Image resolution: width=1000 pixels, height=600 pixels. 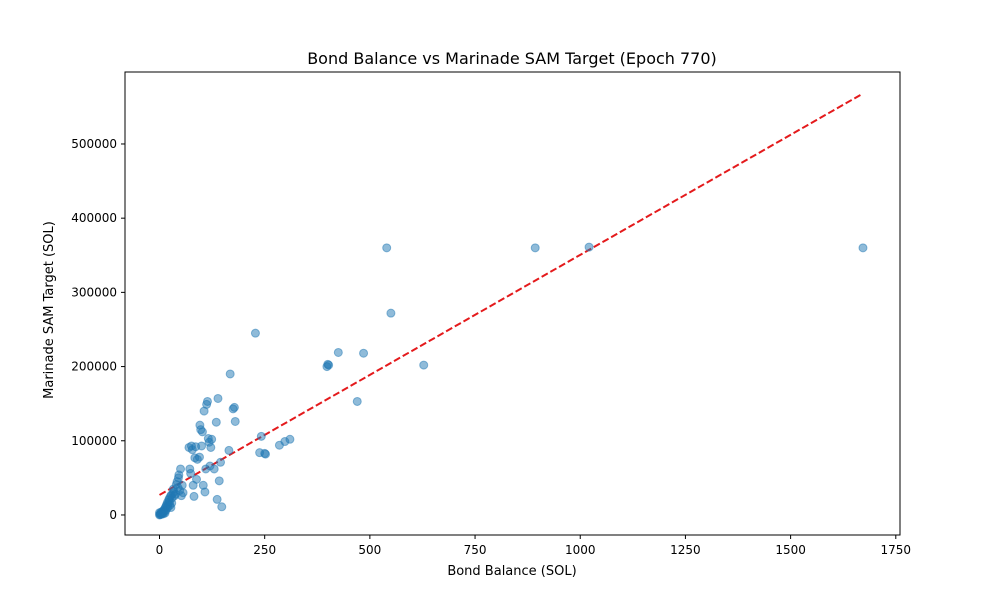 What do you see at coordinates (94, 367) in the screenshot?
I see `y-tick-label: 200000` at bounding box center [94, 367].